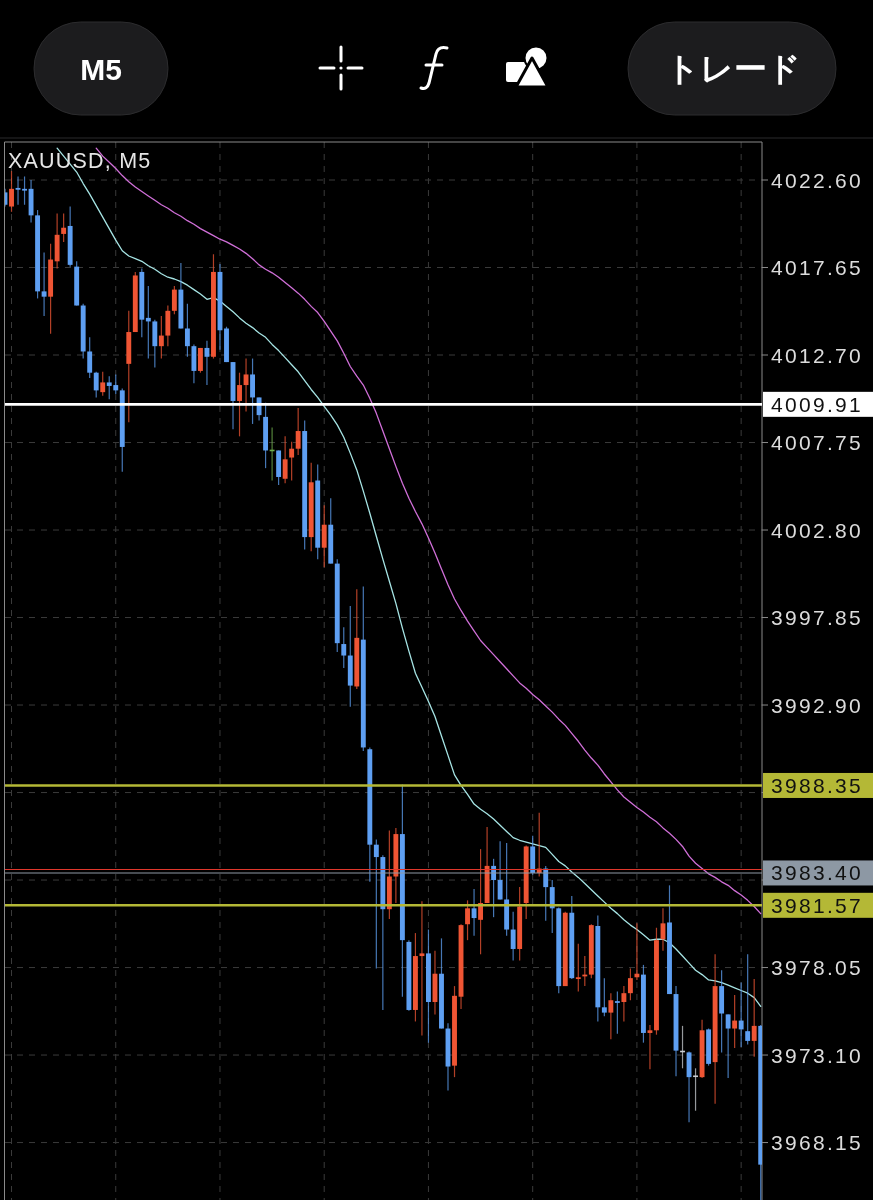 This screenshot has width=873, height=1200. What do you see at coordinates (817, 705) in the screenshot?
I see `y-tick-label: 3992.90` at bounding box center [817, 705].